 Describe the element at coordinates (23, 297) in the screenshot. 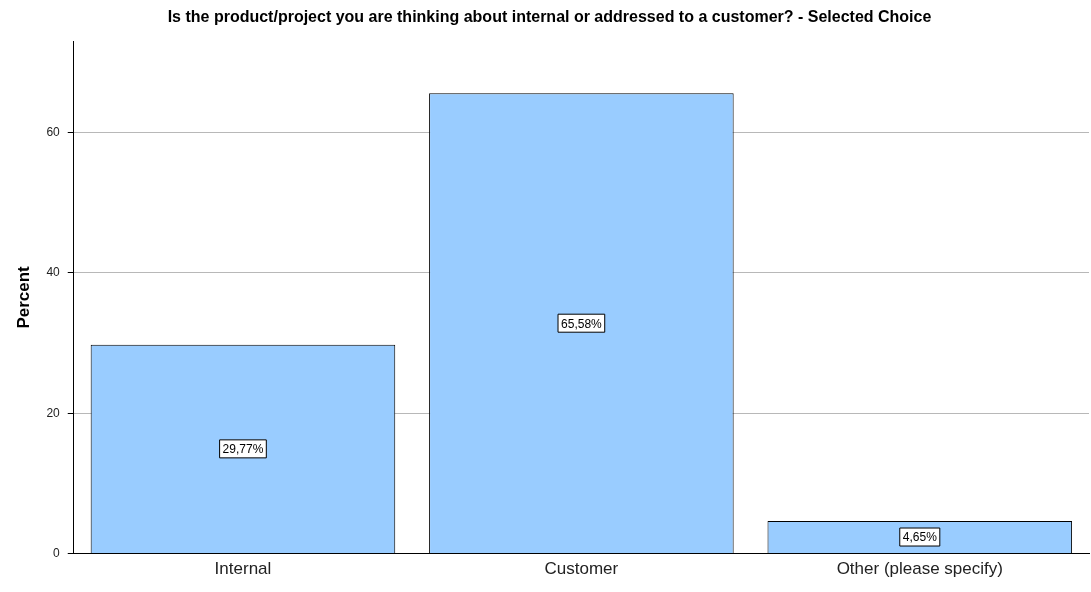

I see `y-axis-title: Percent` at that location.